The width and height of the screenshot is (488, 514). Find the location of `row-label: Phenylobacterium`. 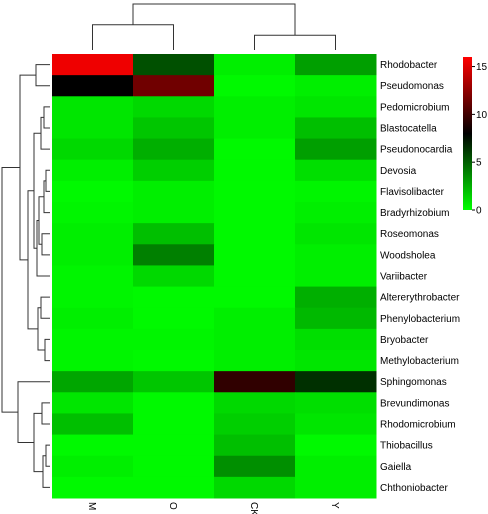

row-label: Phenylobacterium is located at coordinates (420, 319).